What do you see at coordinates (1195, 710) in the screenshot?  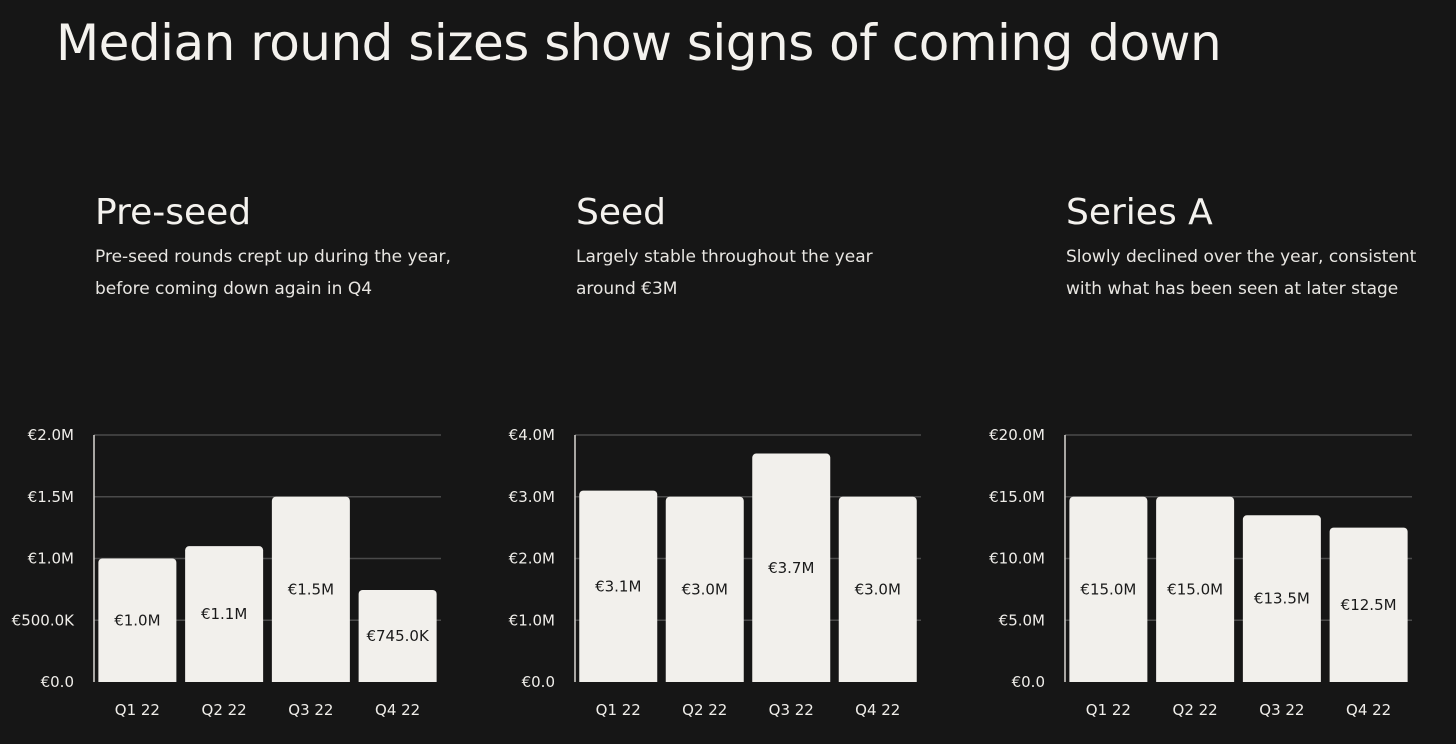 I see `series-a-category-label: Q2 22` at bounding box center [1195, 710].